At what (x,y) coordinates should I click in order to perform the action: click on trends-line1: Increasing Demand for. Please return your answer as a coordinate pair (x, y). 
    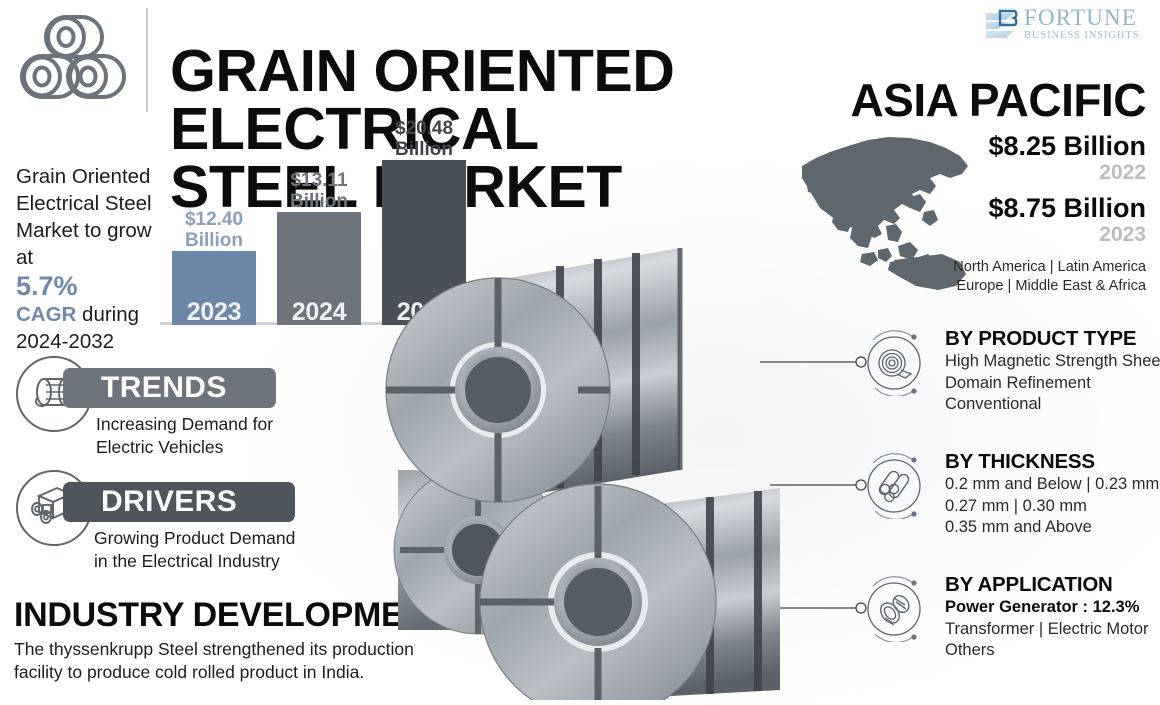
    Looking at the image, I should click on (185, 424).